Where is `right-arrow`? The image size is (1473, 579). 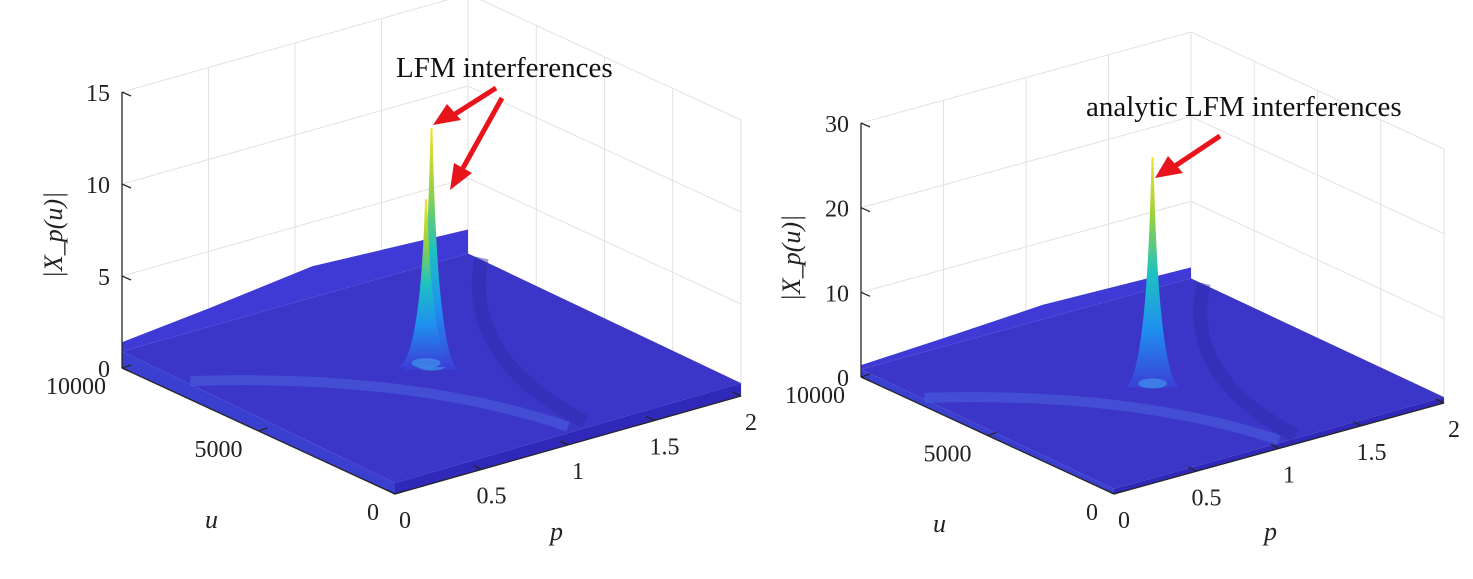 right-arrow is located at coordinates (1188, 155).